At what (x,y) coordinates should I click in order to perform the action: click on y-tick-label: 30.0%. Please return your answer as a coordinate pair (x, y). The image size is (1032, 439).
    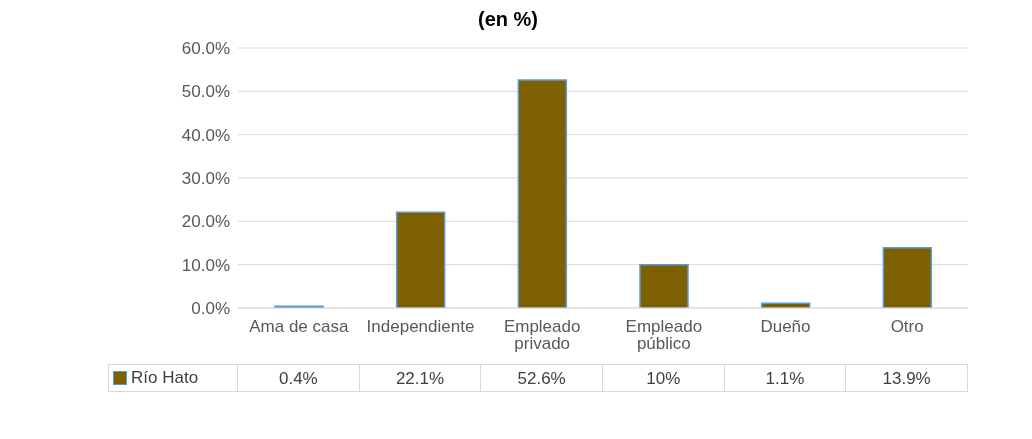
    Looking at the image, I should click on (205, 179).